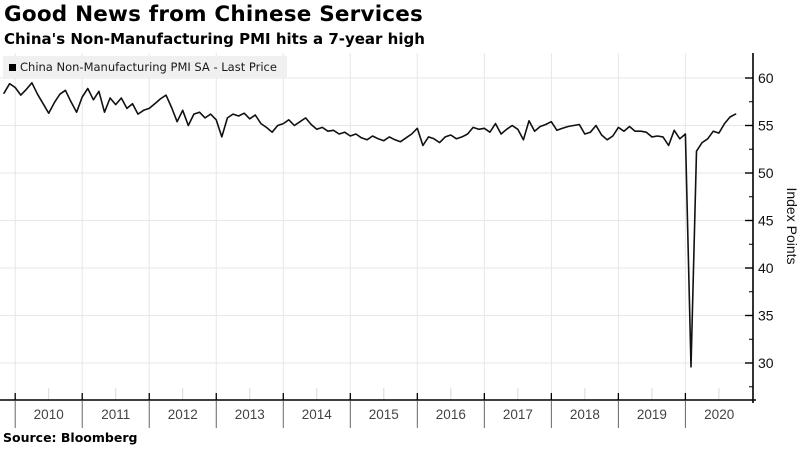 The image size is (800, 450). What do you see at coordinates (250, 414) in the screenshot?
I see `x-year-label: 2013` at bounding box center [250, 414].